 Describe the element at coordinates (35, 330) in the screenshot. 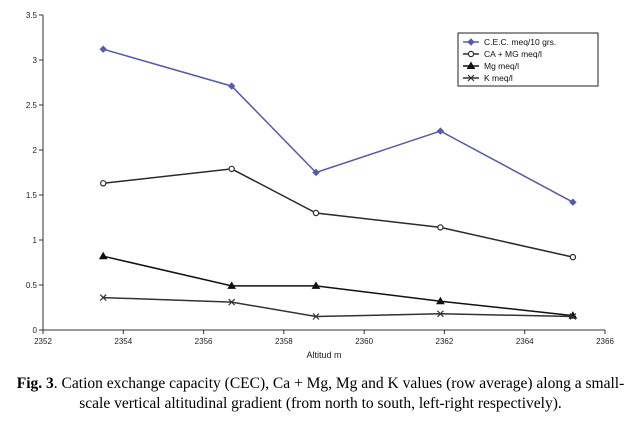

I see `y-tick-label: 0` at that location.